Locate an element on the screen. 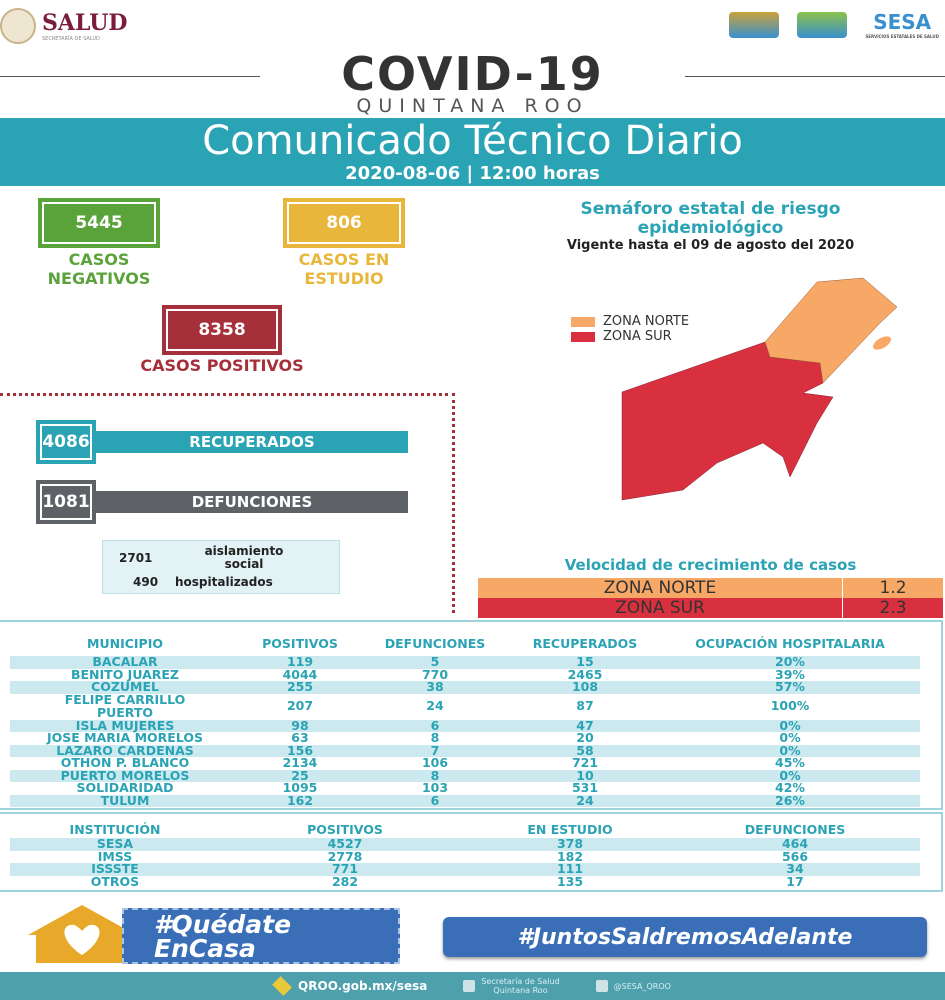 This screenshot has height=1000, width=945. table-cell: 378 is located at coordinates (570, 844).